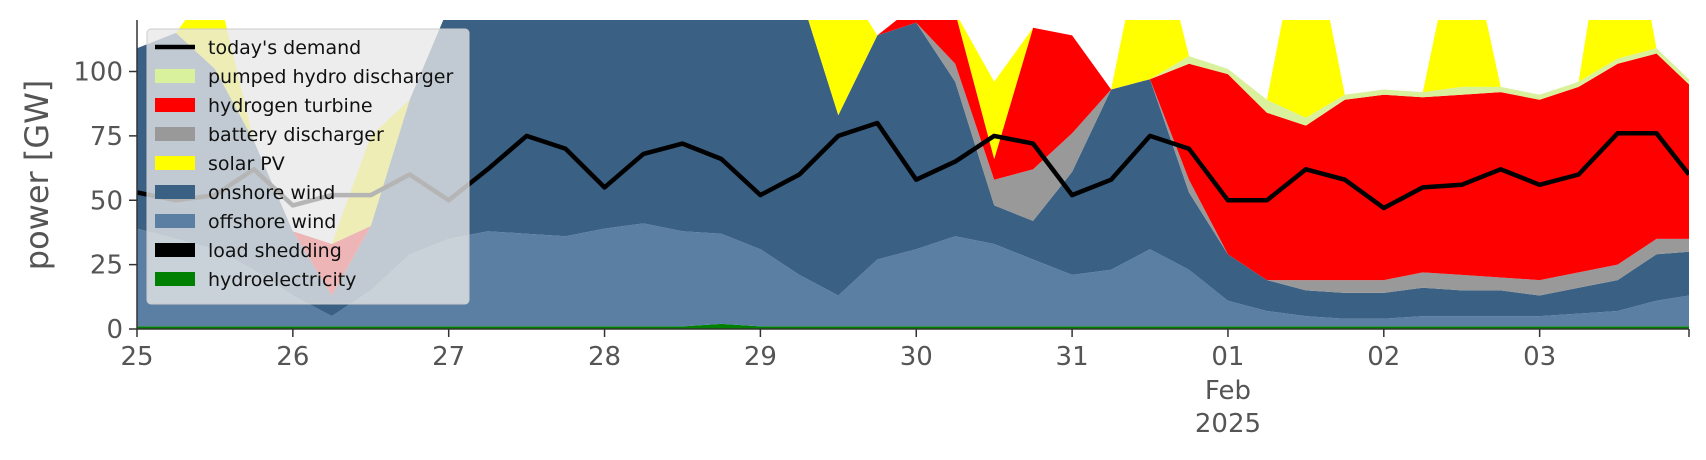  I want to click on y-axis-label: power [GW], so click(37, 175).